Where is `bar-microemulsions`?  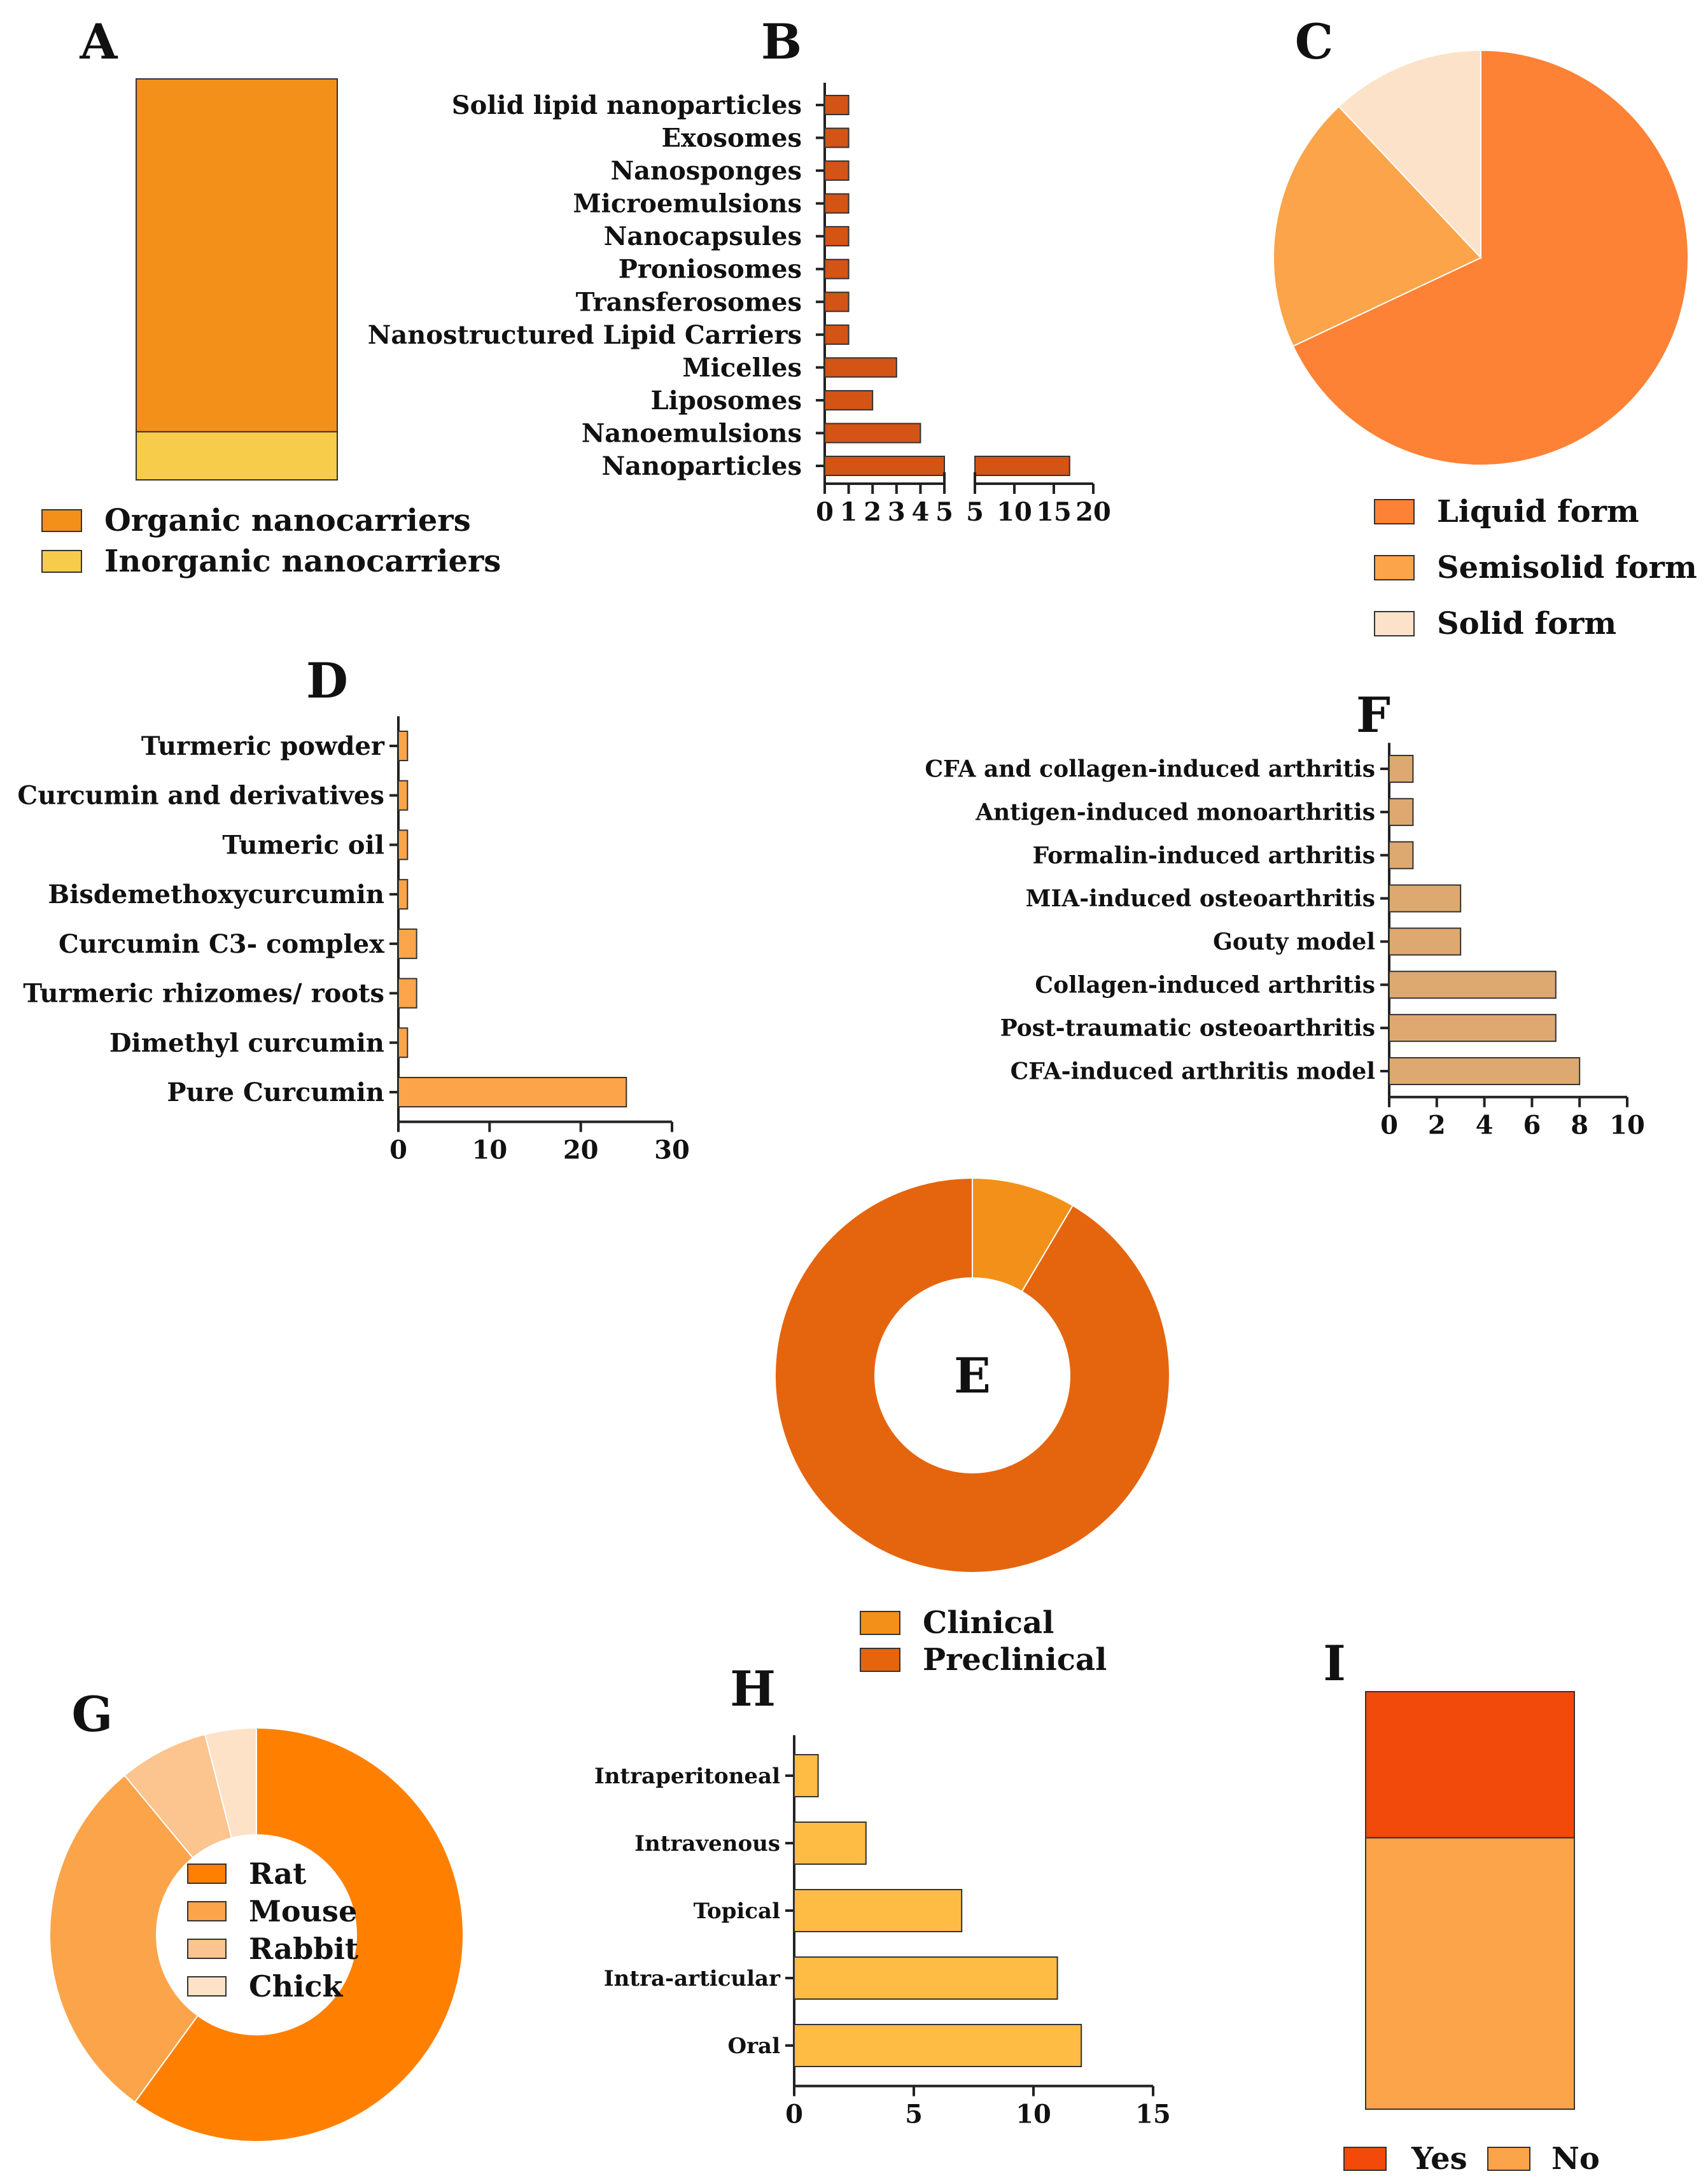
bar-microemulsions is located at coordinates (837, 203).